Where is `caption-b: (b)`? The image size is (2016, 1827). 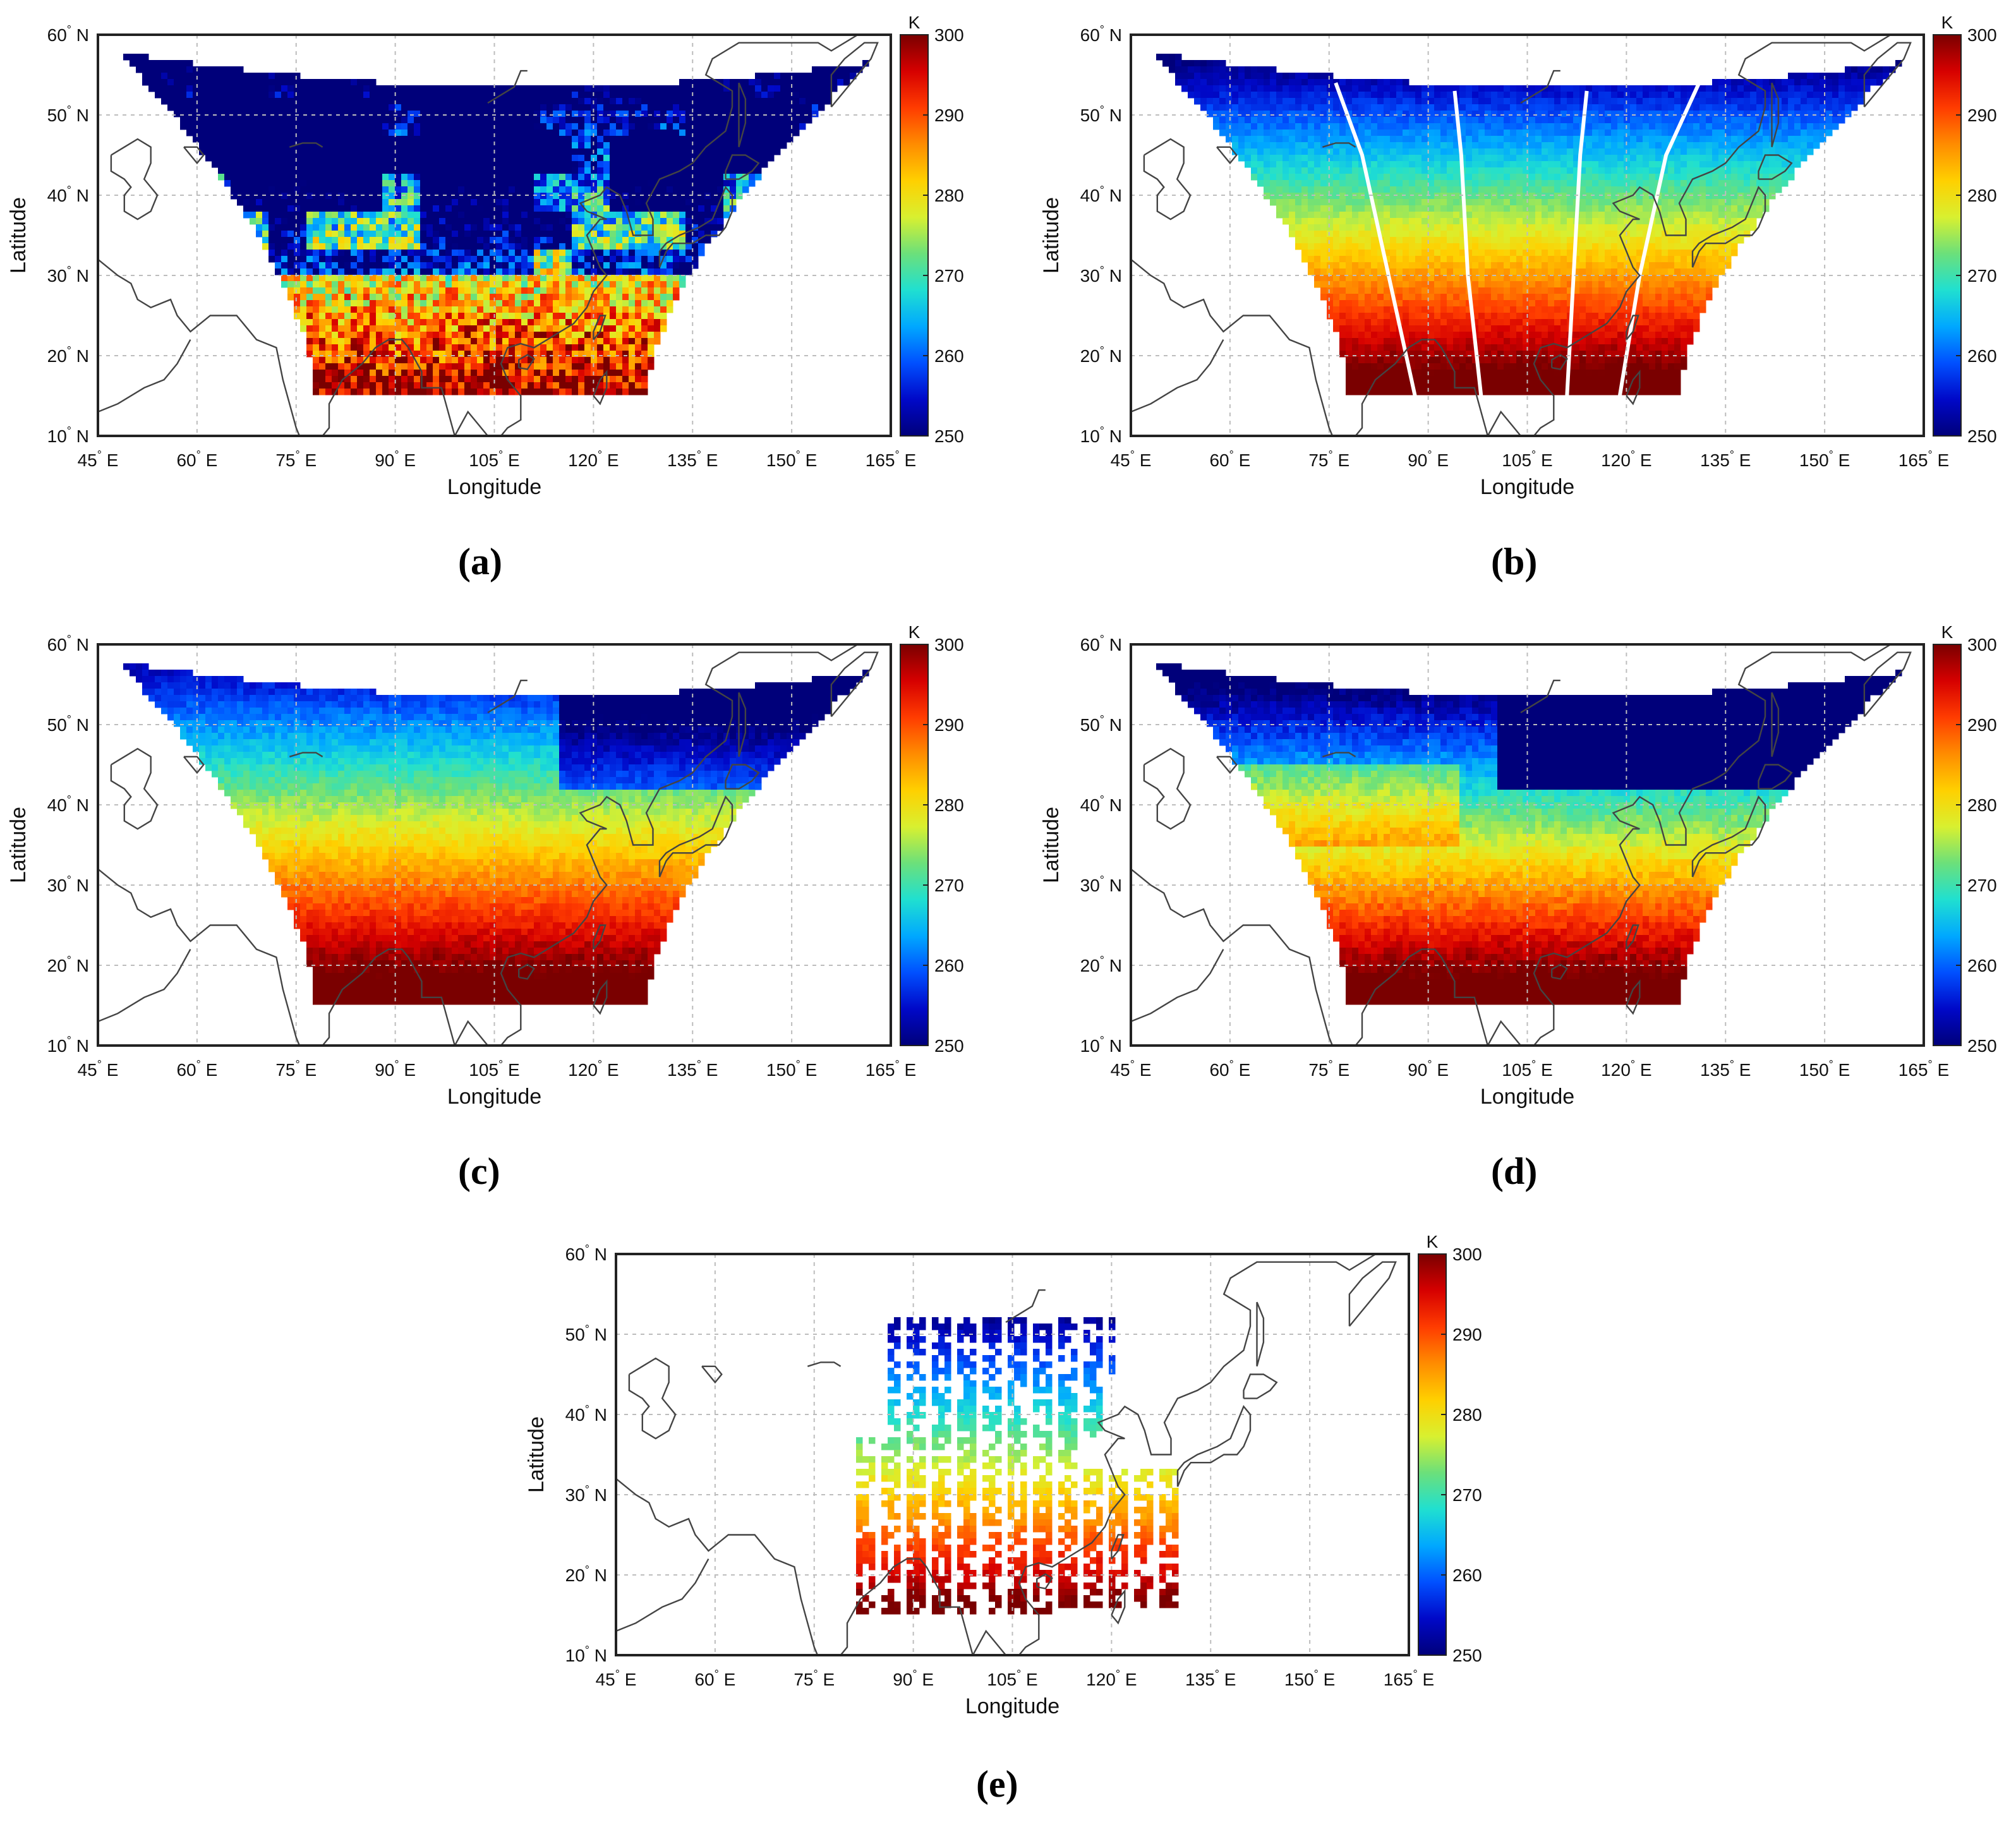 caption-b: (b) is located at coordinates (1514, 561).